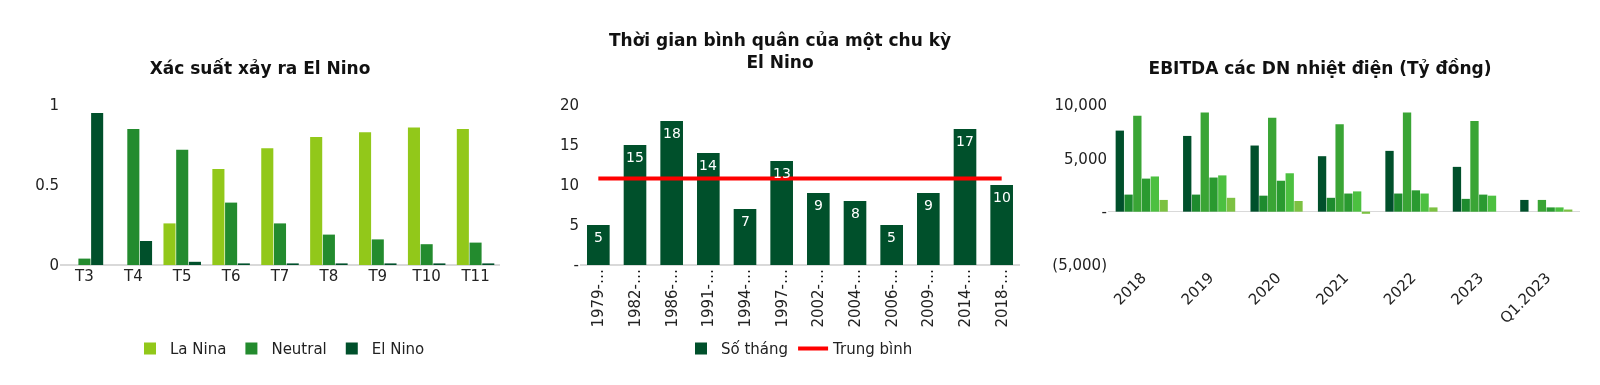 The image size is (1600, 385). Describe the element at coordinates (855, 213) in the screenshot. I see `data-label: 8` at that location.